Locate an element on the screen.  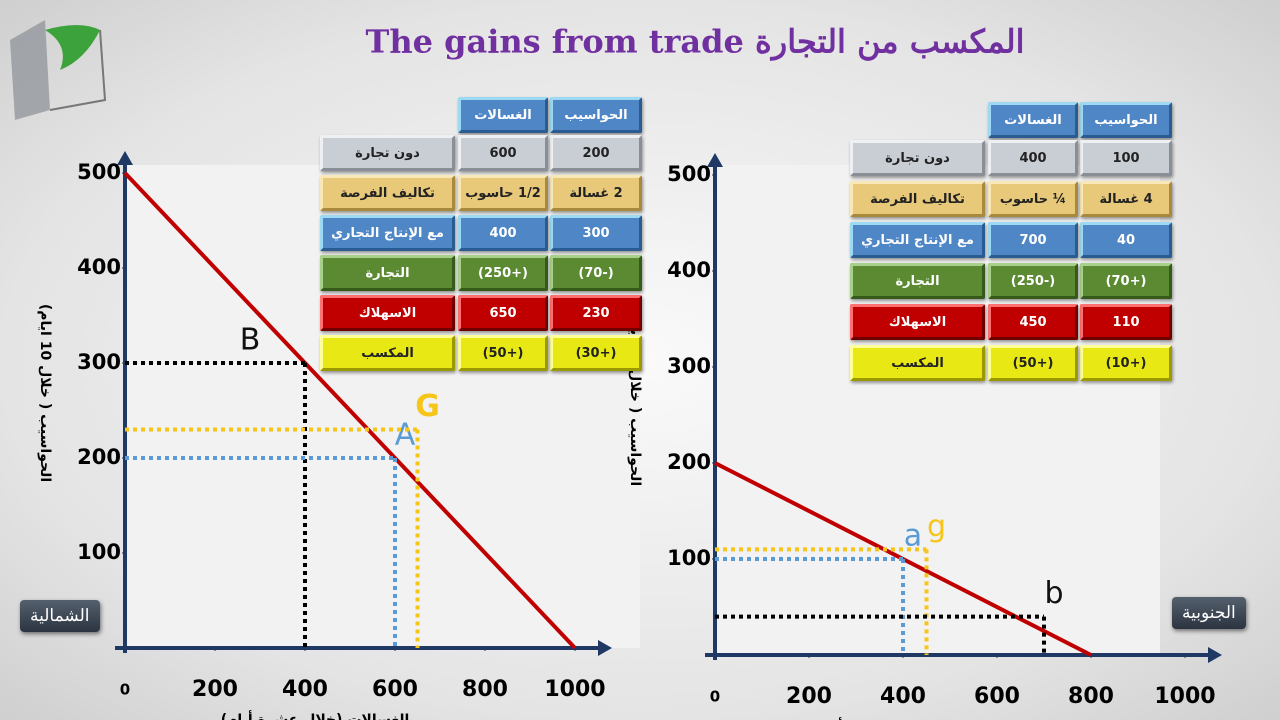
region-label: الجنوبية is located at coordinates (1209, 613).